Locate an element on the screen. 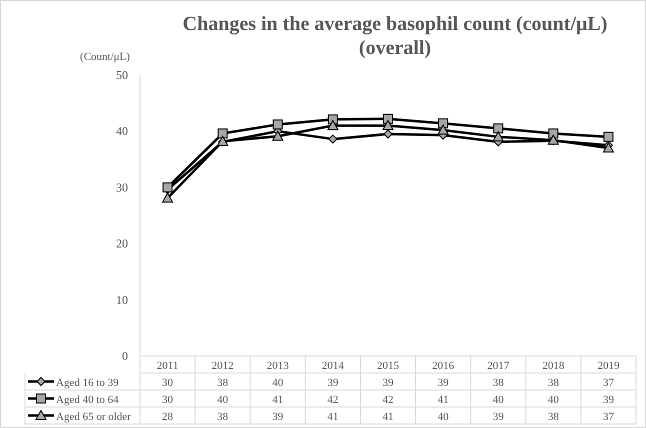 The width and height of the screenshot is (646, 428). data-label: 28 is located at coordinates (168, 417).